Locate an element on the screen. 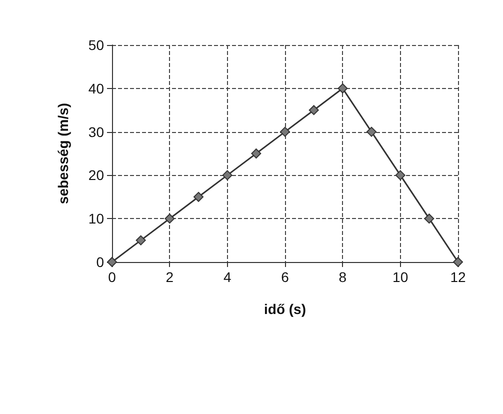 This screenshot has height=414, width=503. y-tick-label: 40 is located at coordinates (96, 88).